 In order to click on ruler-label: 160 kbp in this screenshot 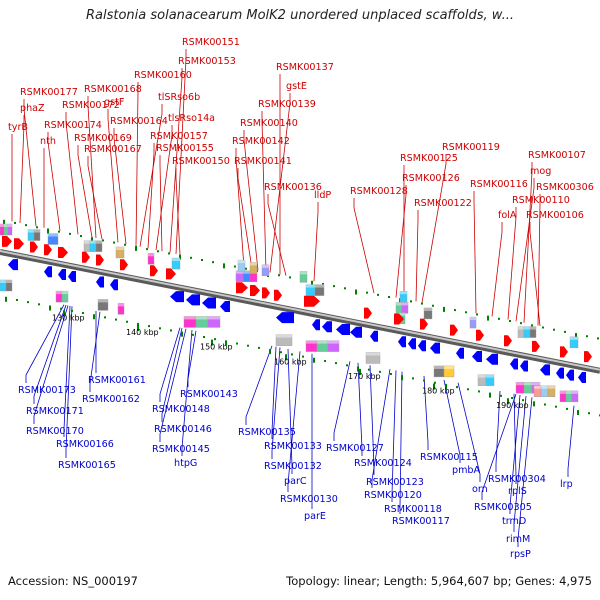, I will do `click(290, 361)`.